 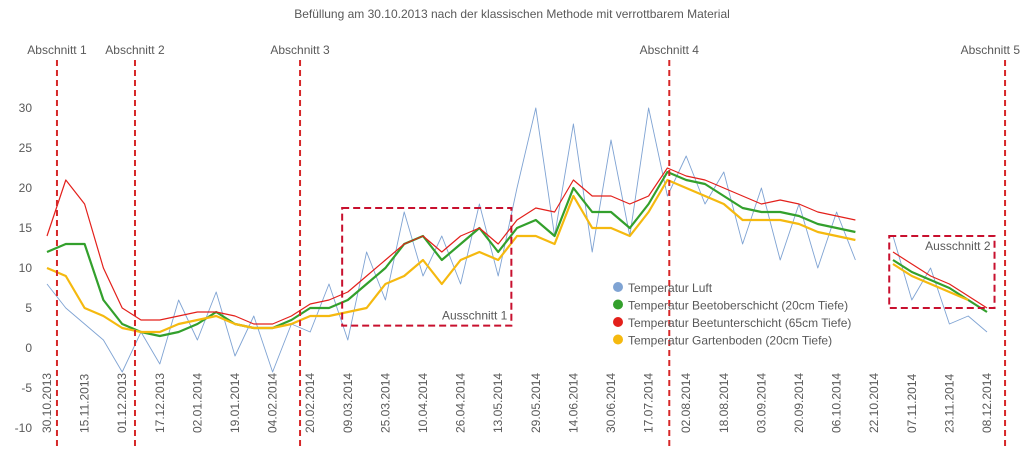 I want to click on x-tick-label: 03.09.2014, so click(x=761, y=403).